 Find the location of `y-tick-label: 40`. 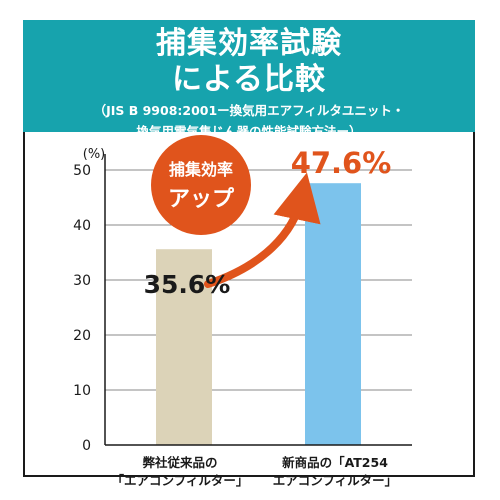

y-tick-label: 40 is located at coordinates (82, 226).